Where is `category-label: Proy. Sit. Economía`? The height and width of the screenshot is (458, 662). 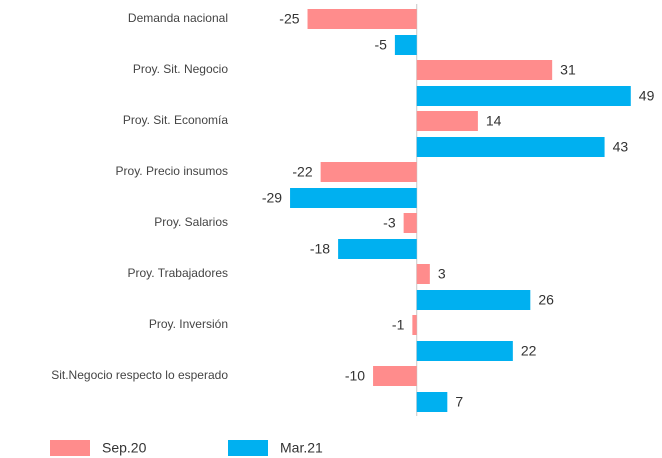
category-label: Proy. Sit. Economía is located at coordinates (175, 120).